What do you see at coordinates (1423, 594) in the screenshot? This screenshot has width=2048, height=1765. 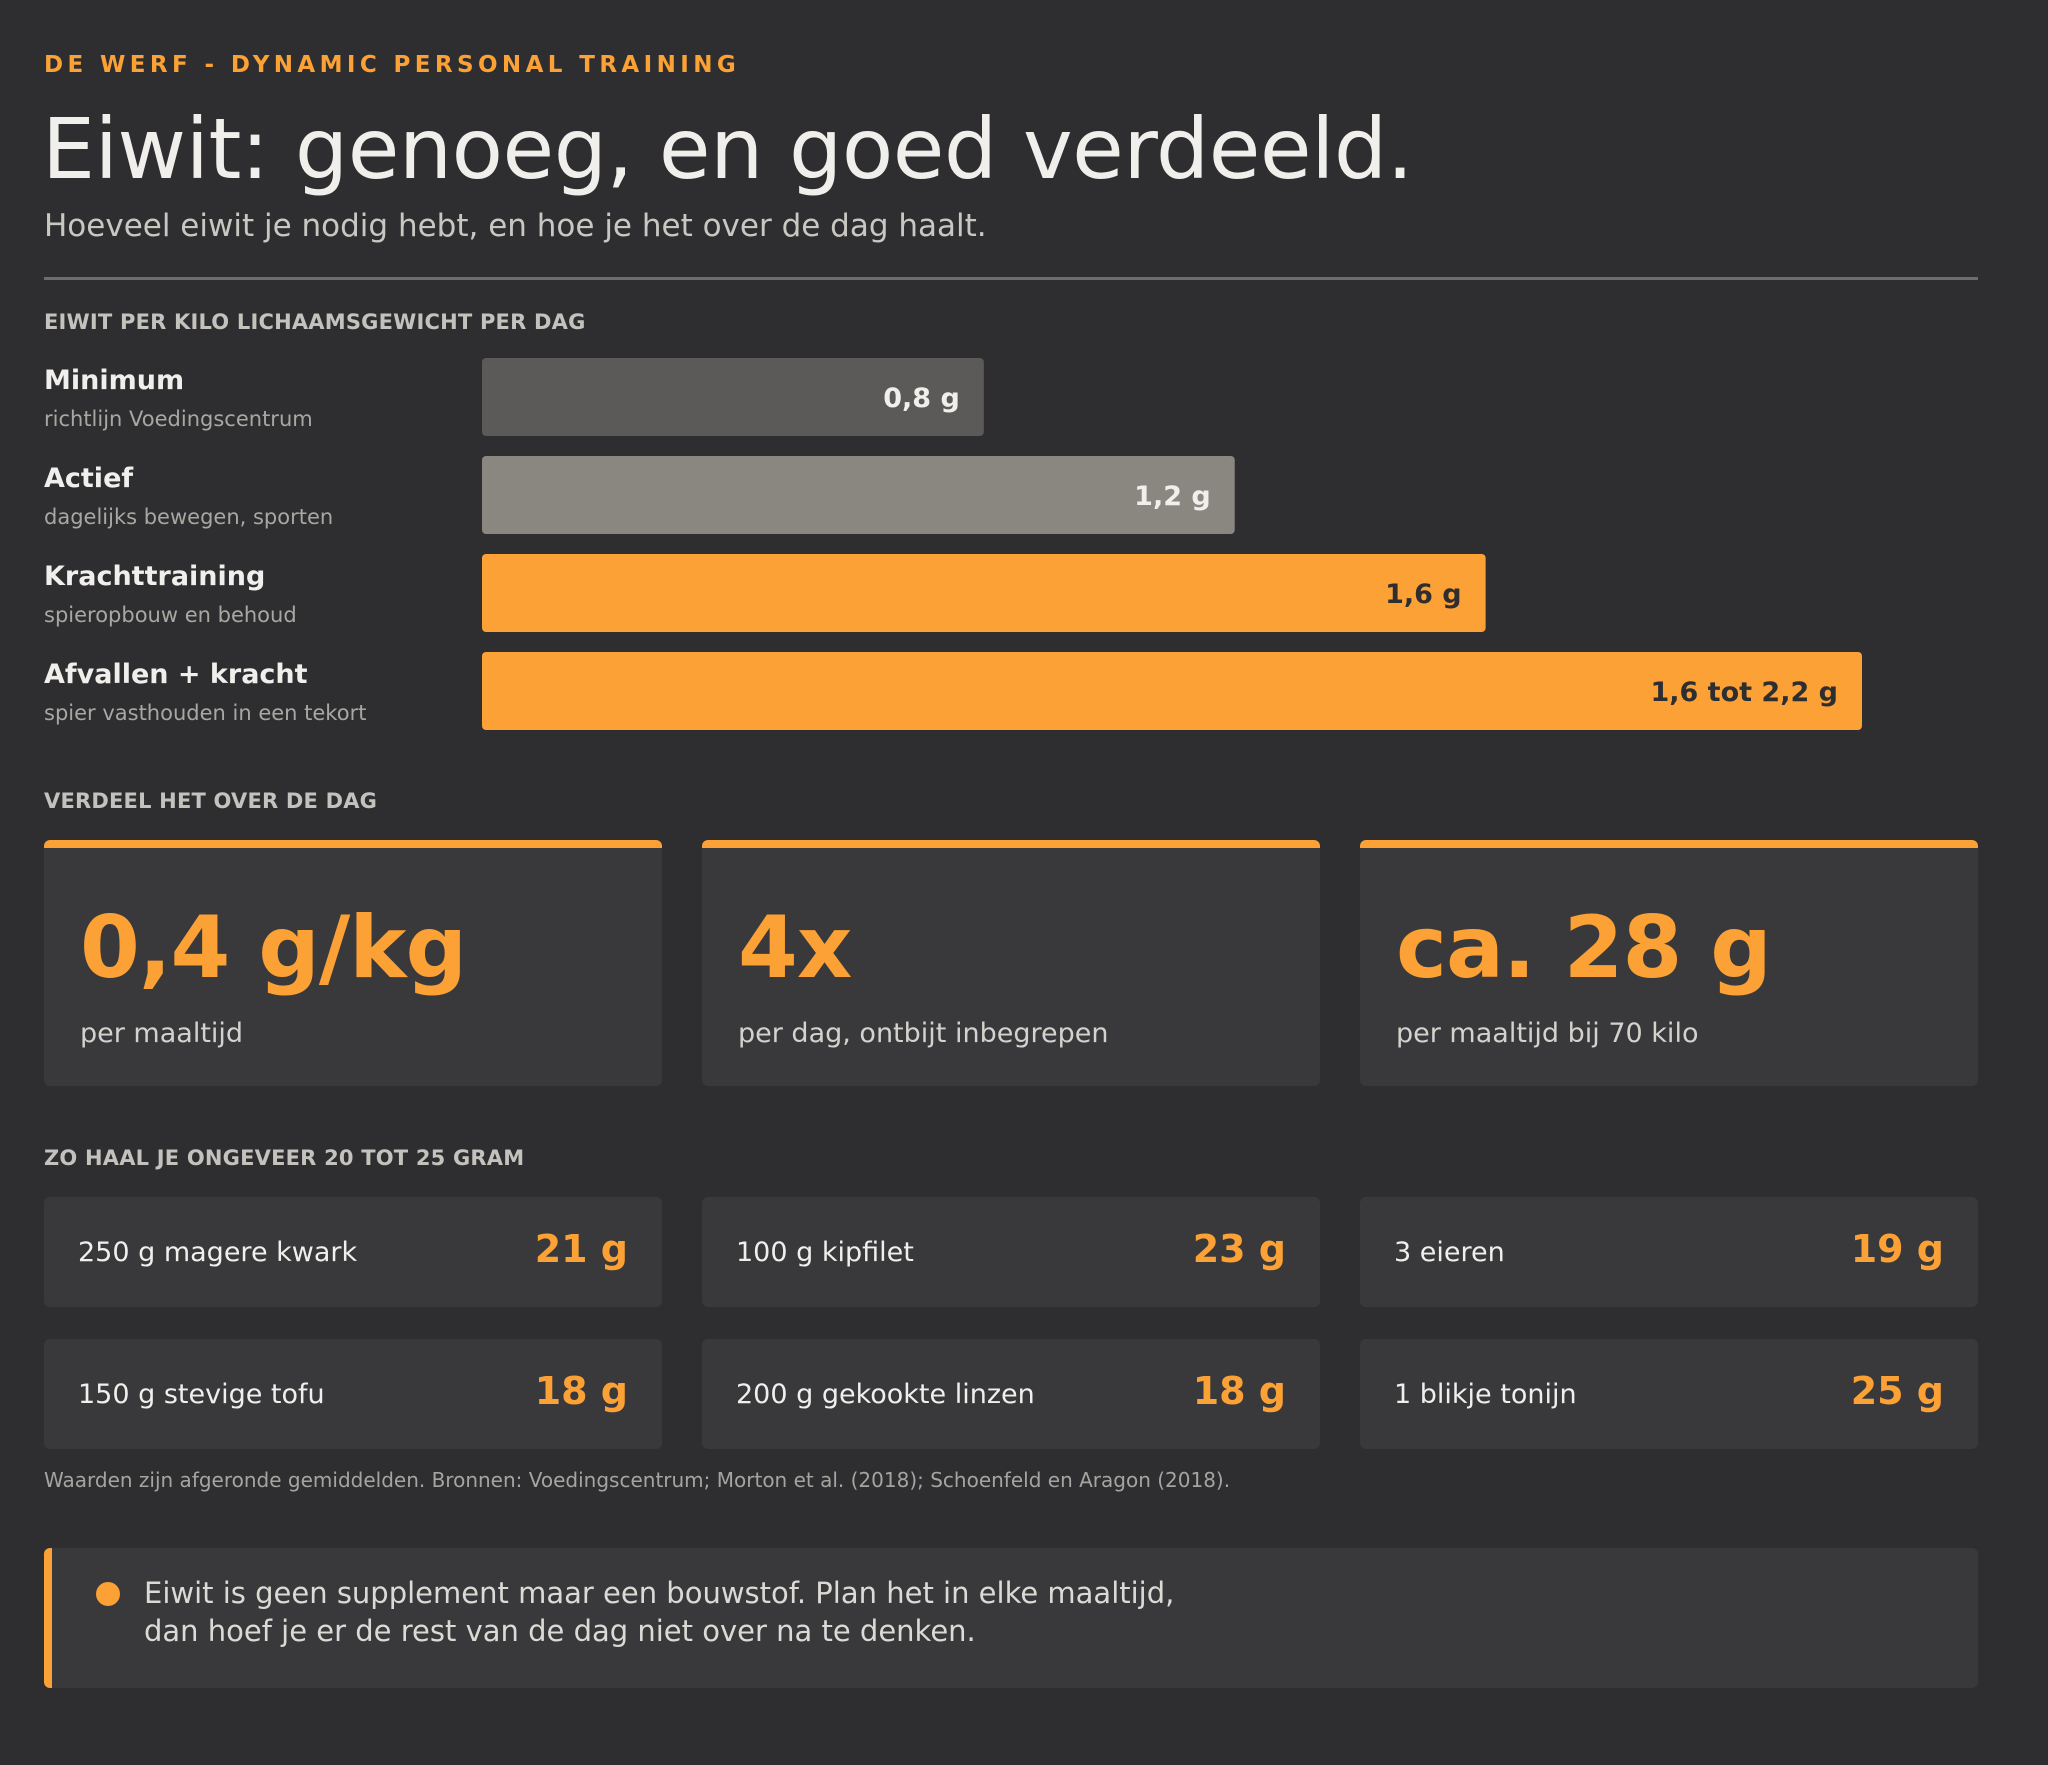 I see `bar-value-label: 1,6 g` at bounding box center [1423, 594].